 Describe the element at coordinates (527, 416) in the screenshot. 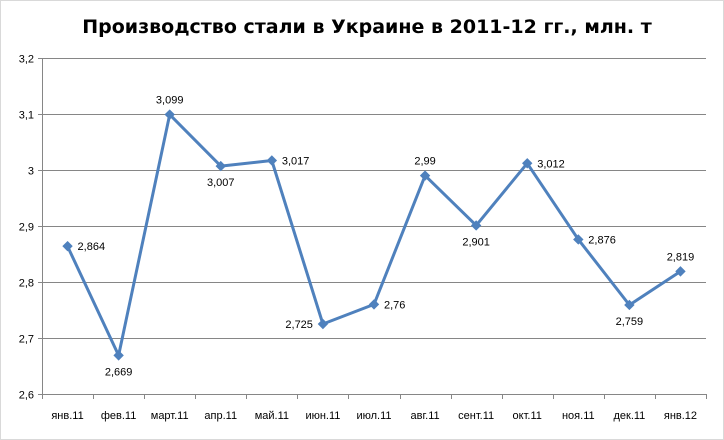

I see `x-tick-label: окт.11` at that location.